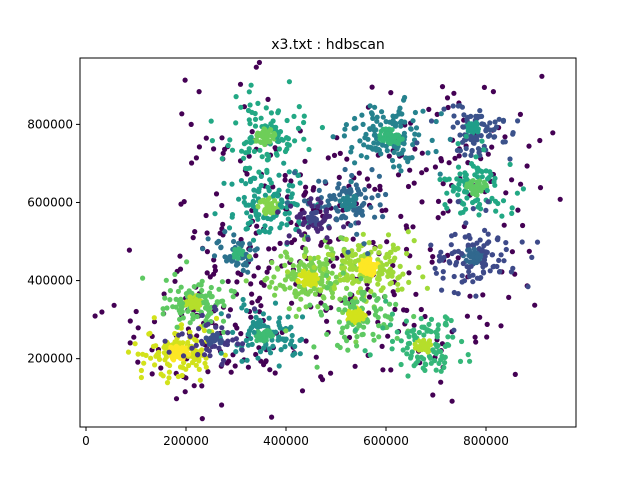  I want to click on y-tick-label: 600000, so click(50, 202).